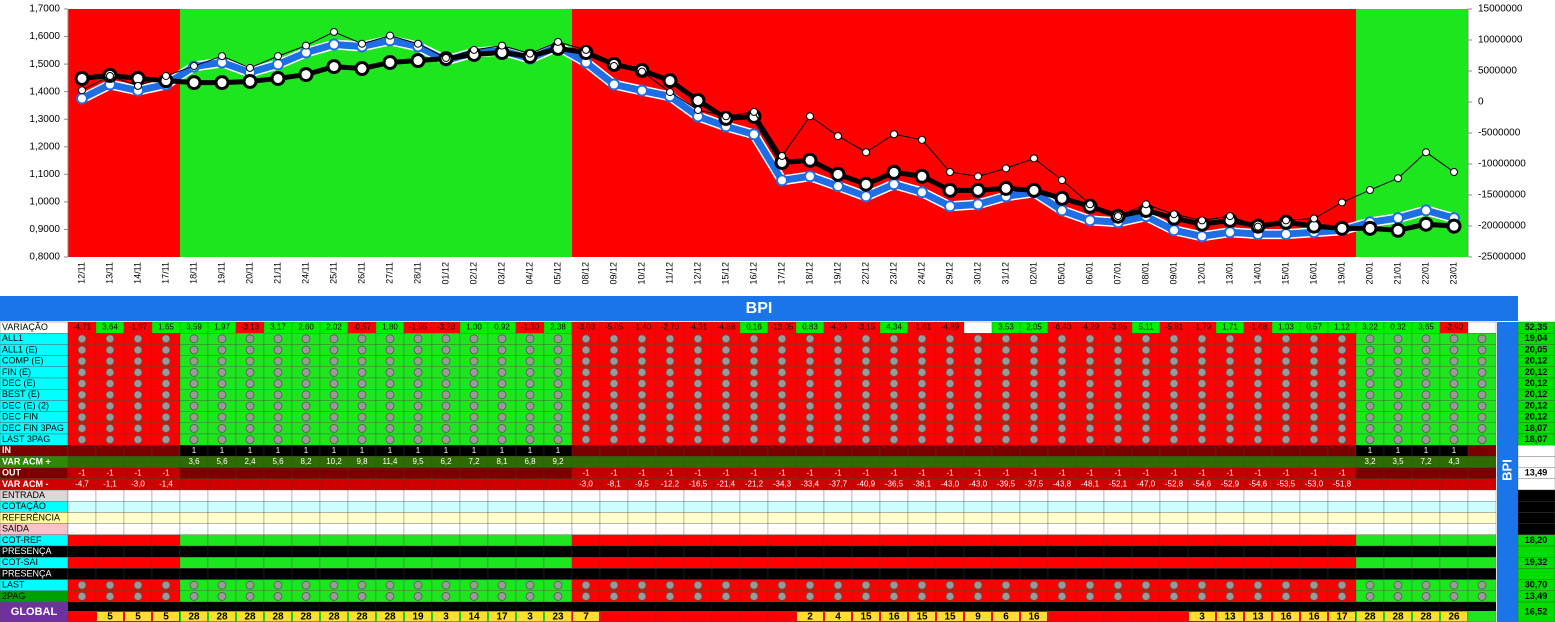 This screenshot has height=622, width=1555. What do you see at coordinates (26, 461) in the screenshot?
I see `row-label: VAR ACM +` at bounding box center [26, 461].